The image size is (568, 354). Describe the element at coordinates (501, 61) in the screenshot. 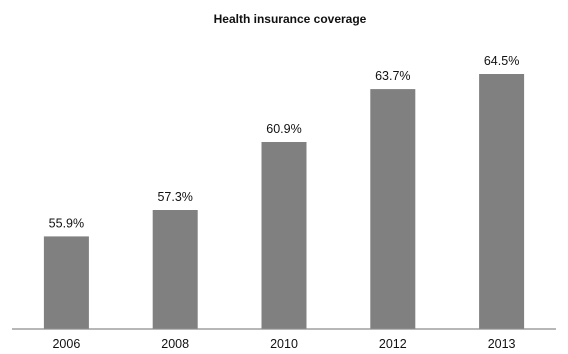

I see `data-label-2013: 64.5%` at that location.